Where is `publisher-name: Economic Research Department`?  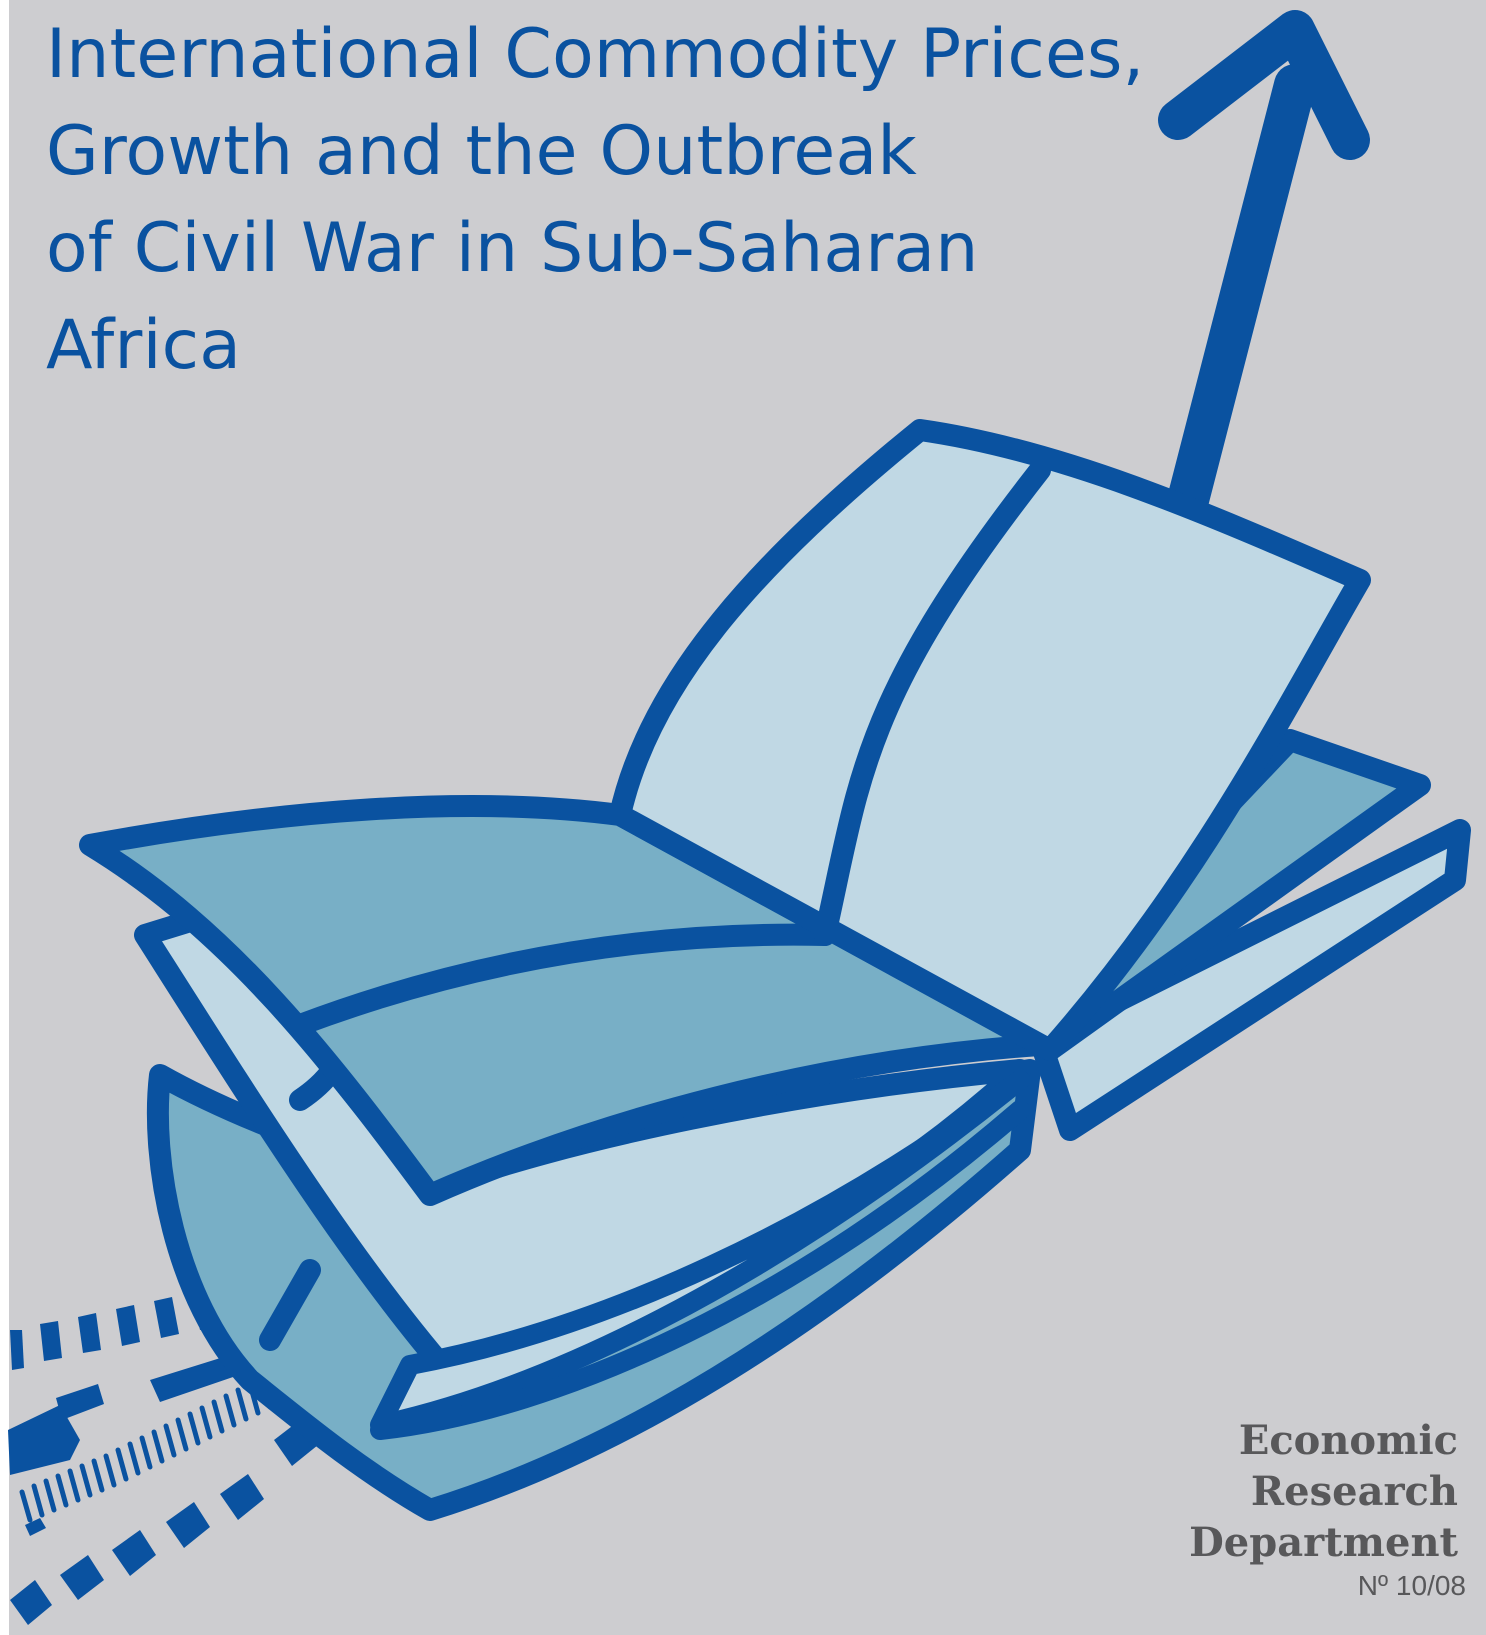
publisher-name: Economic Research Department is located at coordinates (1323, 1491).